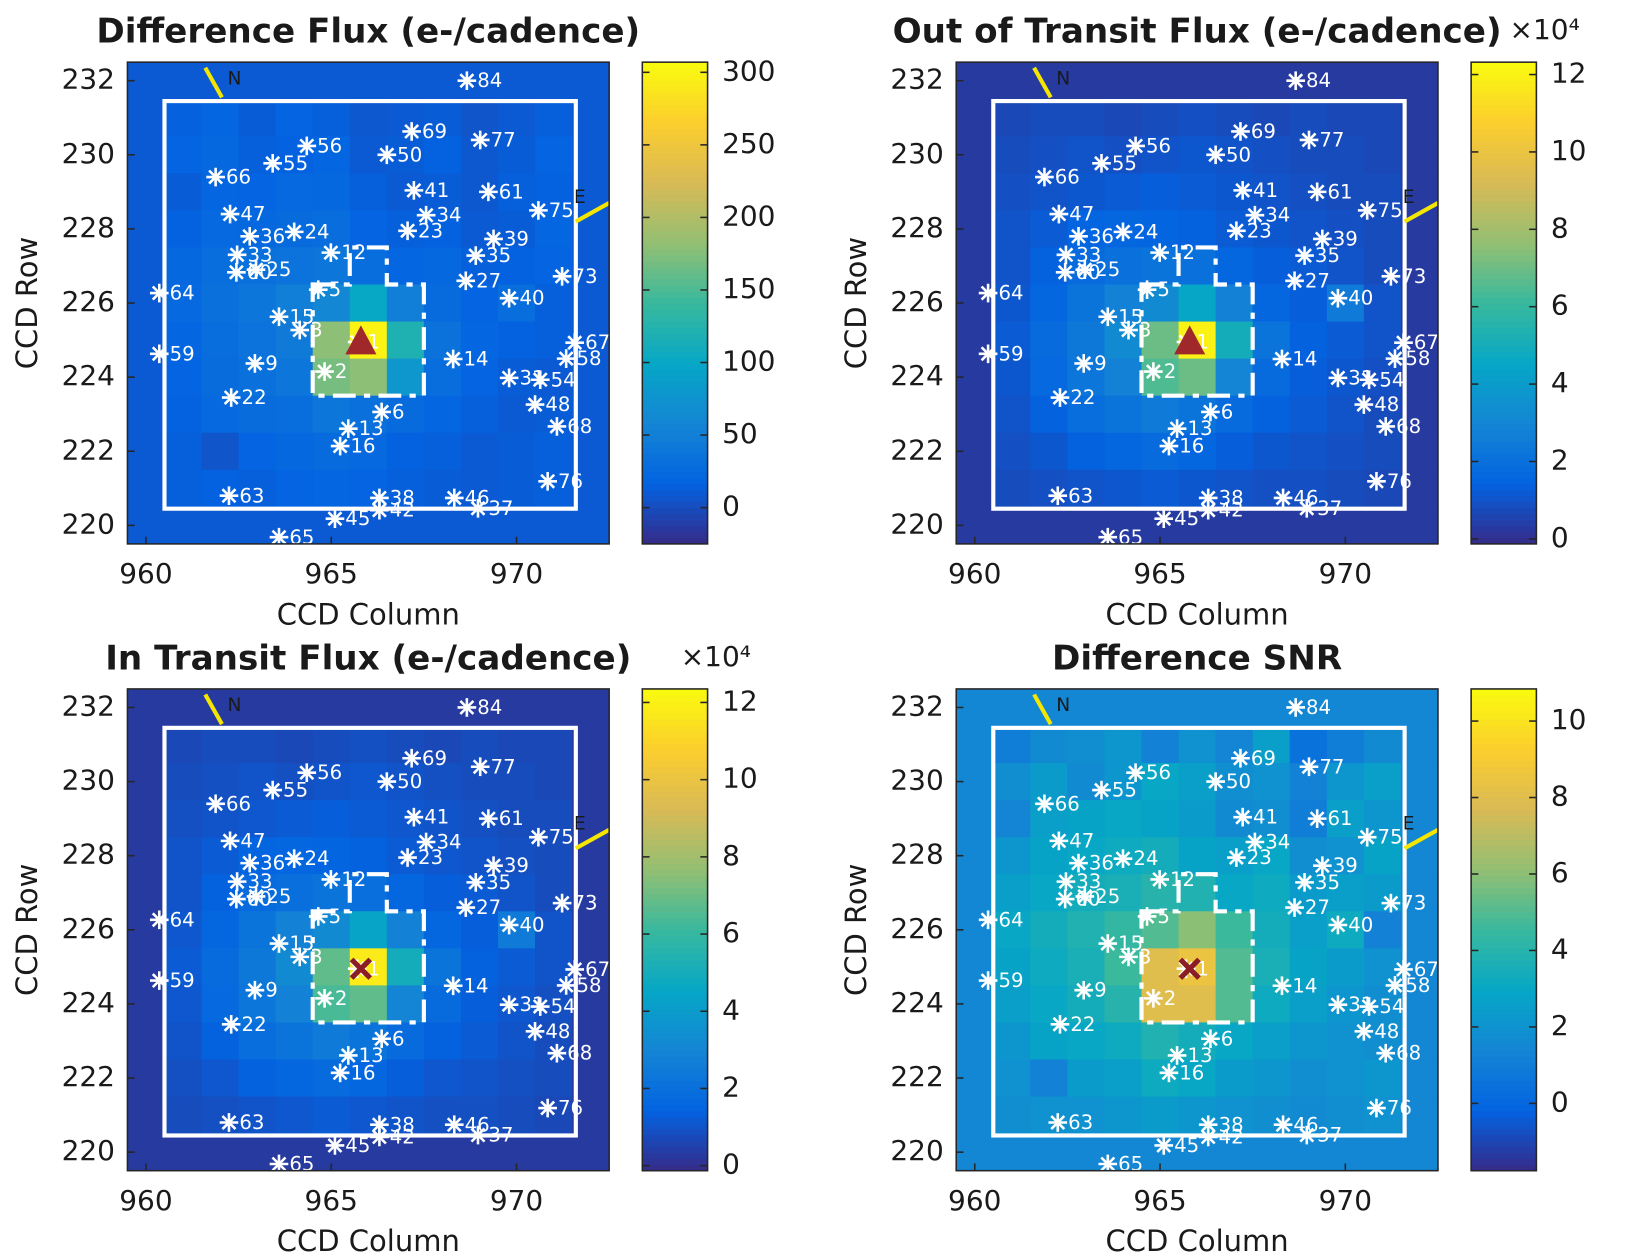  Describe the element at coordinates (1080, 495) in the screenshot. I see `star-label: 63` at that location.